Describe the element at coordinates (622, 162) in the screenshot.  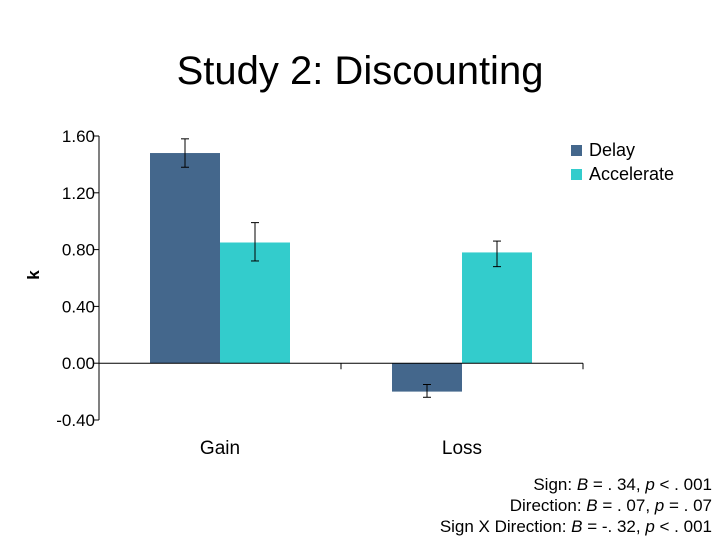
I see `legend: Delay Accelerate` at that location.